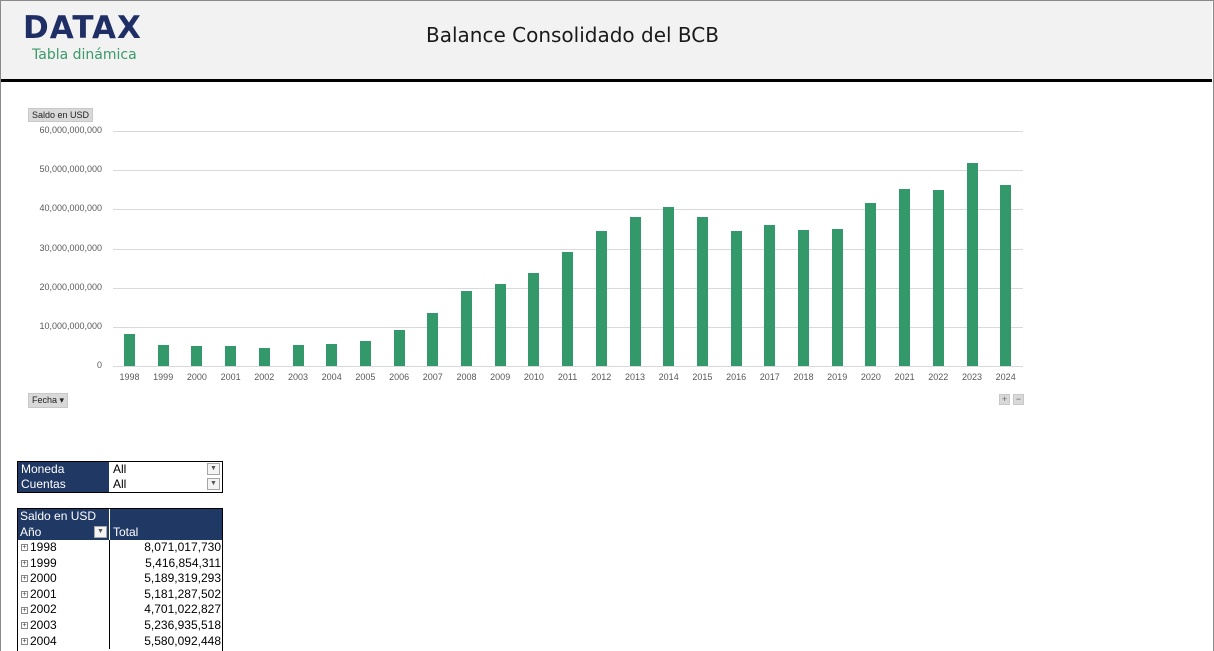  I want to click on bar-2014, so click(669, 286).